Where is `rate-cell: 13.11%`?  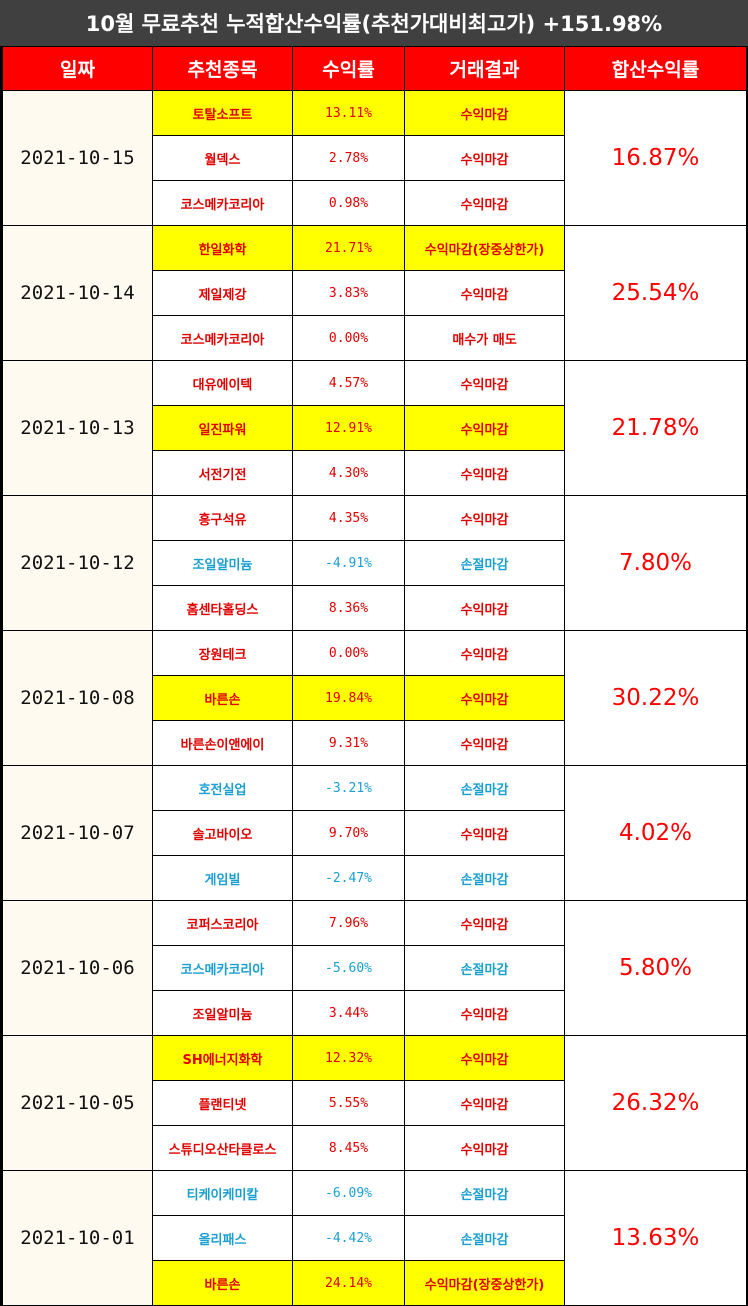
rate-cell: 13.11% is located at coordinates (348, 113).